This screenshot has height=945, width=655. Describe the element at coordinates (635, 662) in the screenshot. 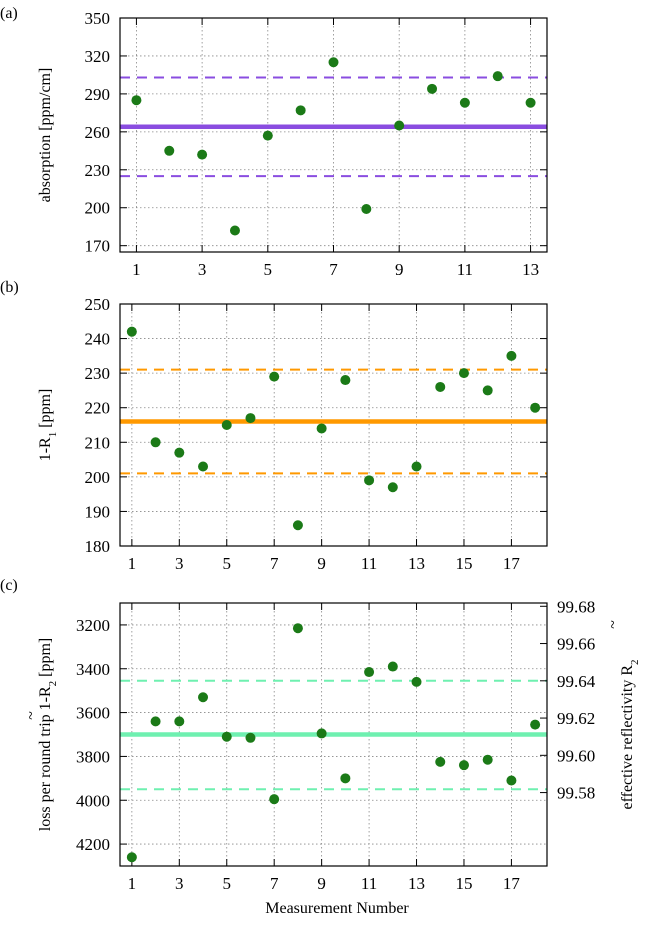

I see `y2-axis-label-subscript: 2` at that location.